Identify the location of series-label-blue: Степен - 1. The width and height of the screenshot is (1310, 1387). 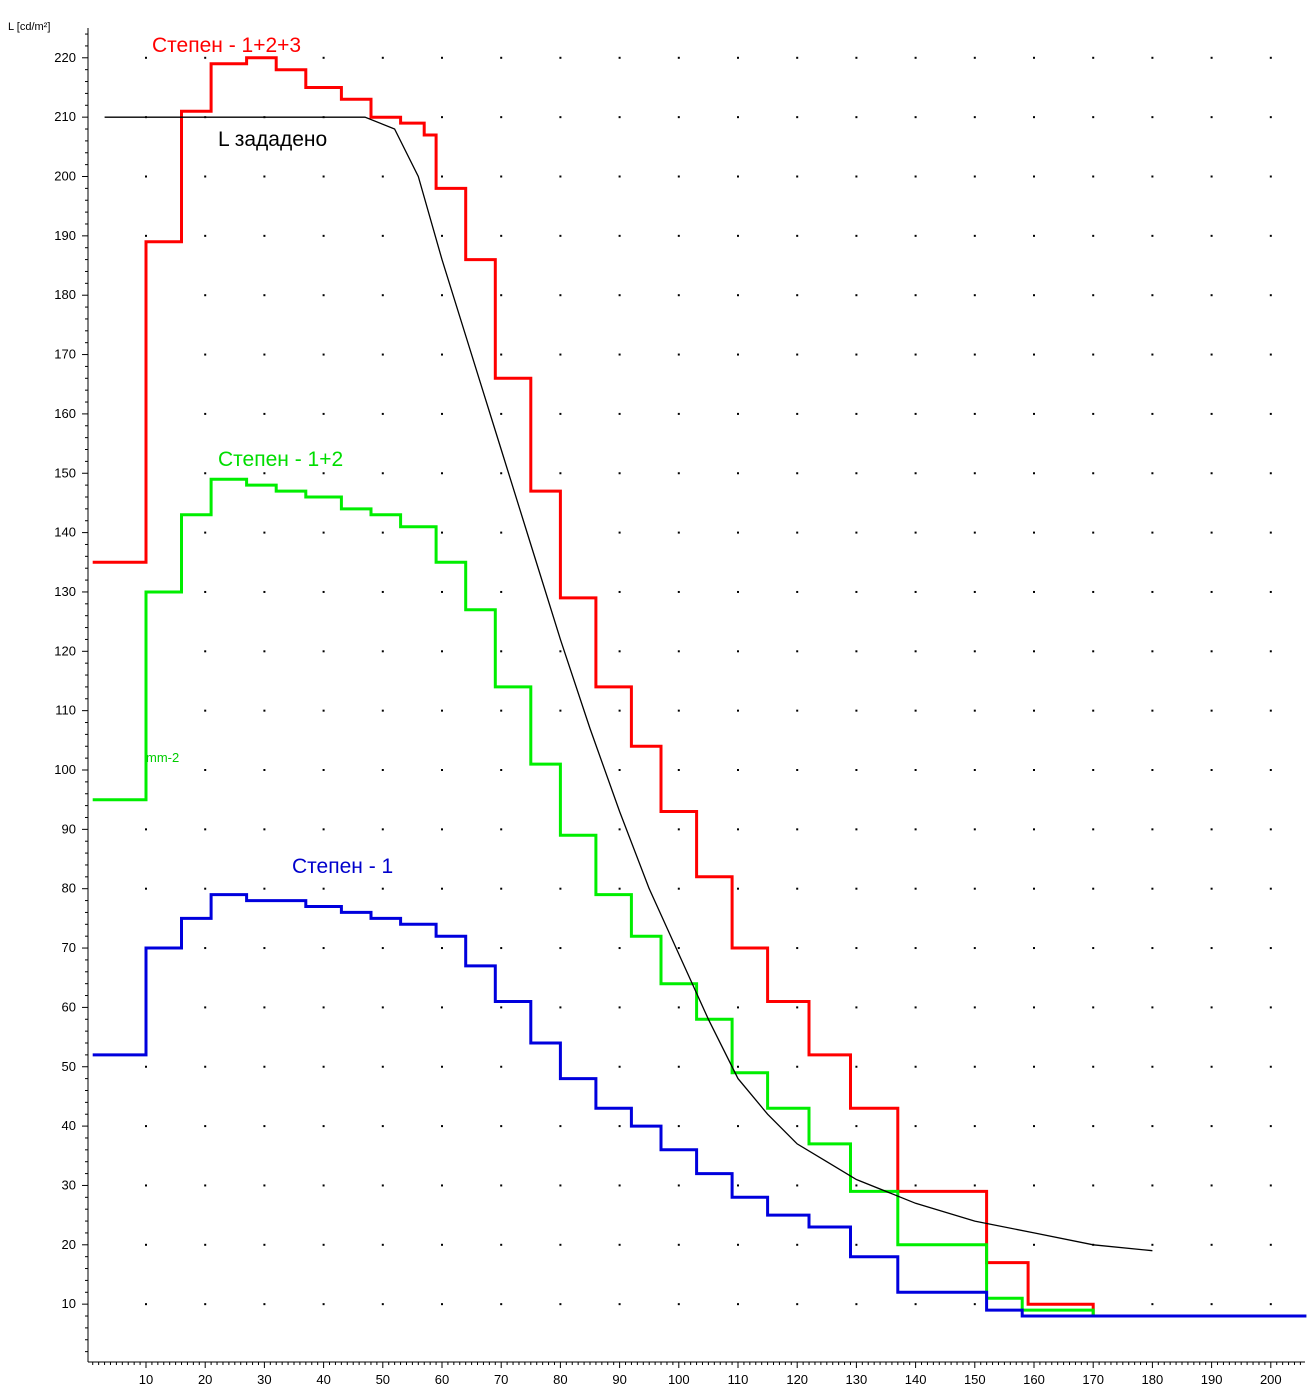
(342, 866).